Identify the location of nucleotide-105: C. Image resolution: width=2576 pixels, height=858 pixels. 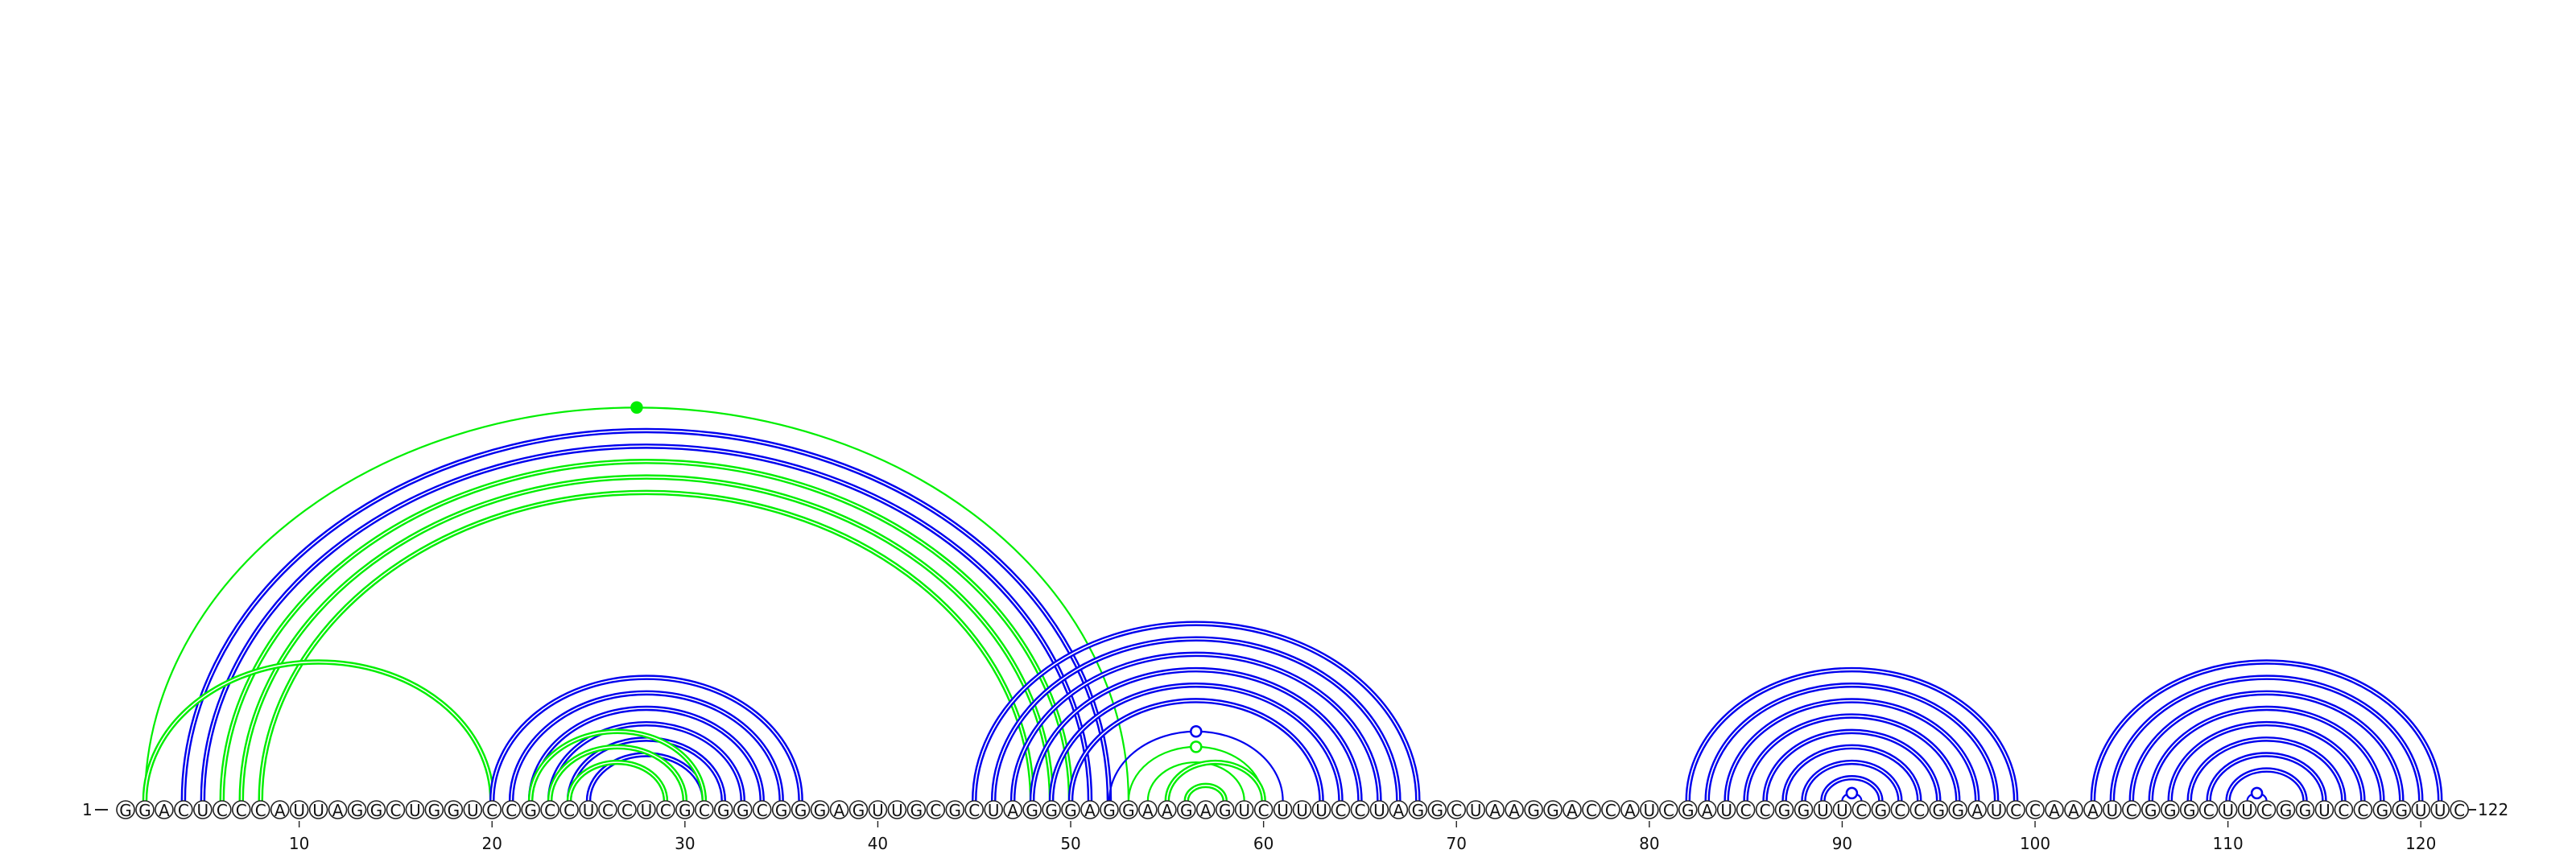
(2131, 810).